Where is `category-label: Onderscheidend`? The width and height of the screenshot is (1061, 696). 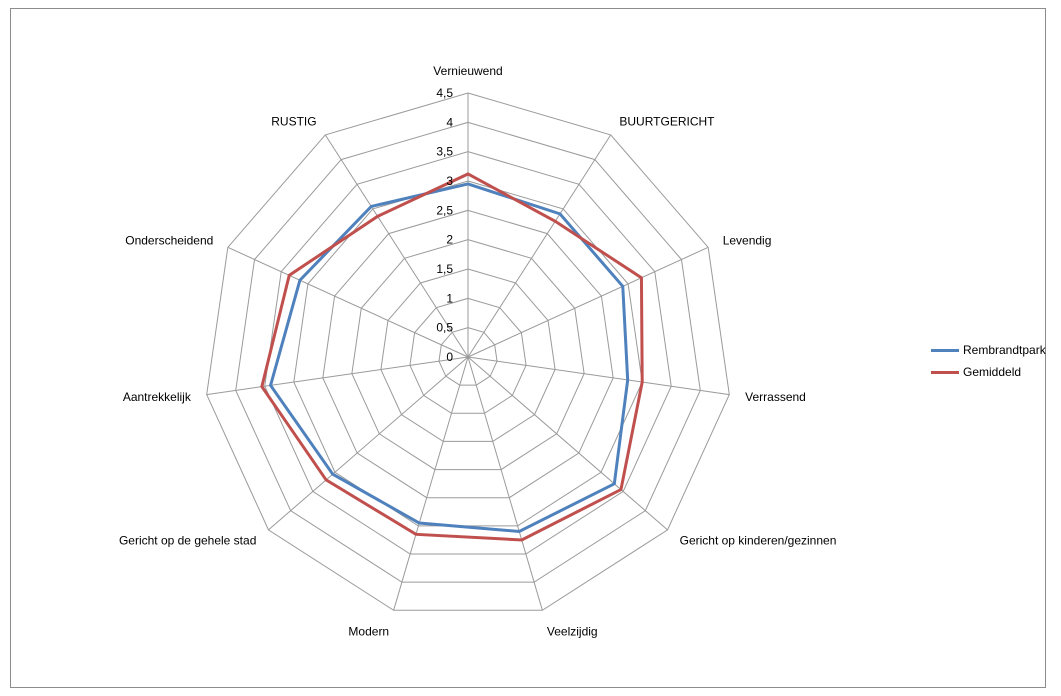
category-label: Onderscheidend is located at coordinates (169, 241).